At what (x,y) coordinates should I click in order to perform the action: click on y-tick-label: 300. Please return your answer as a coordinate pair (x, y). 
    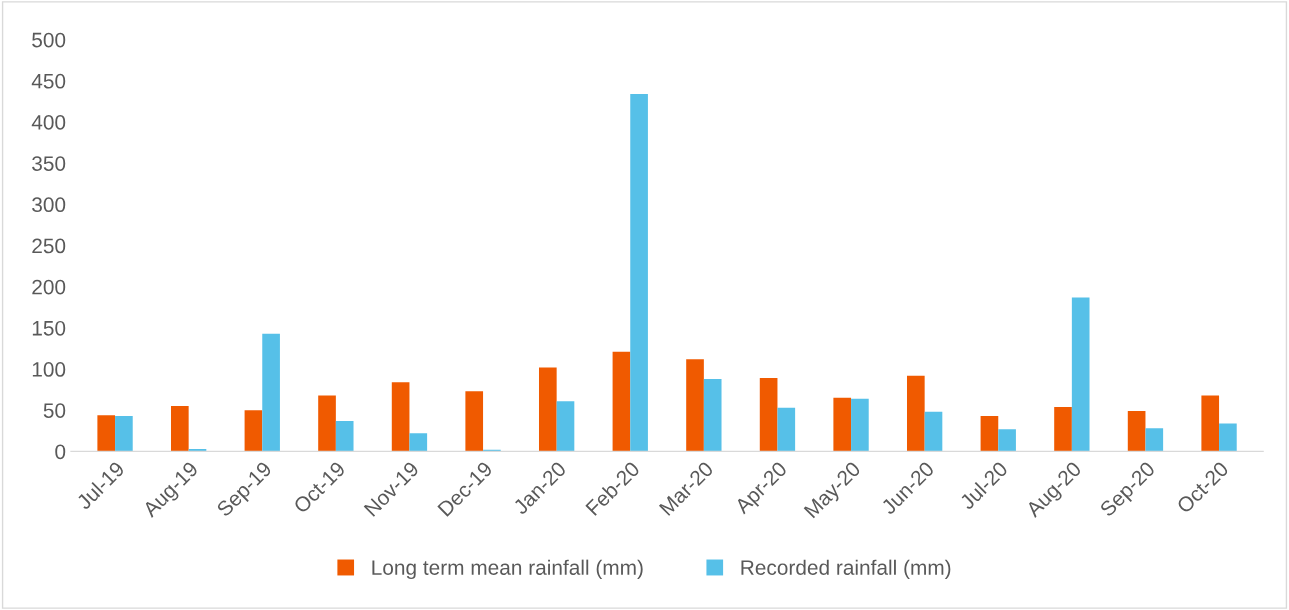
    Looking at the image, I should click on (49, 205).